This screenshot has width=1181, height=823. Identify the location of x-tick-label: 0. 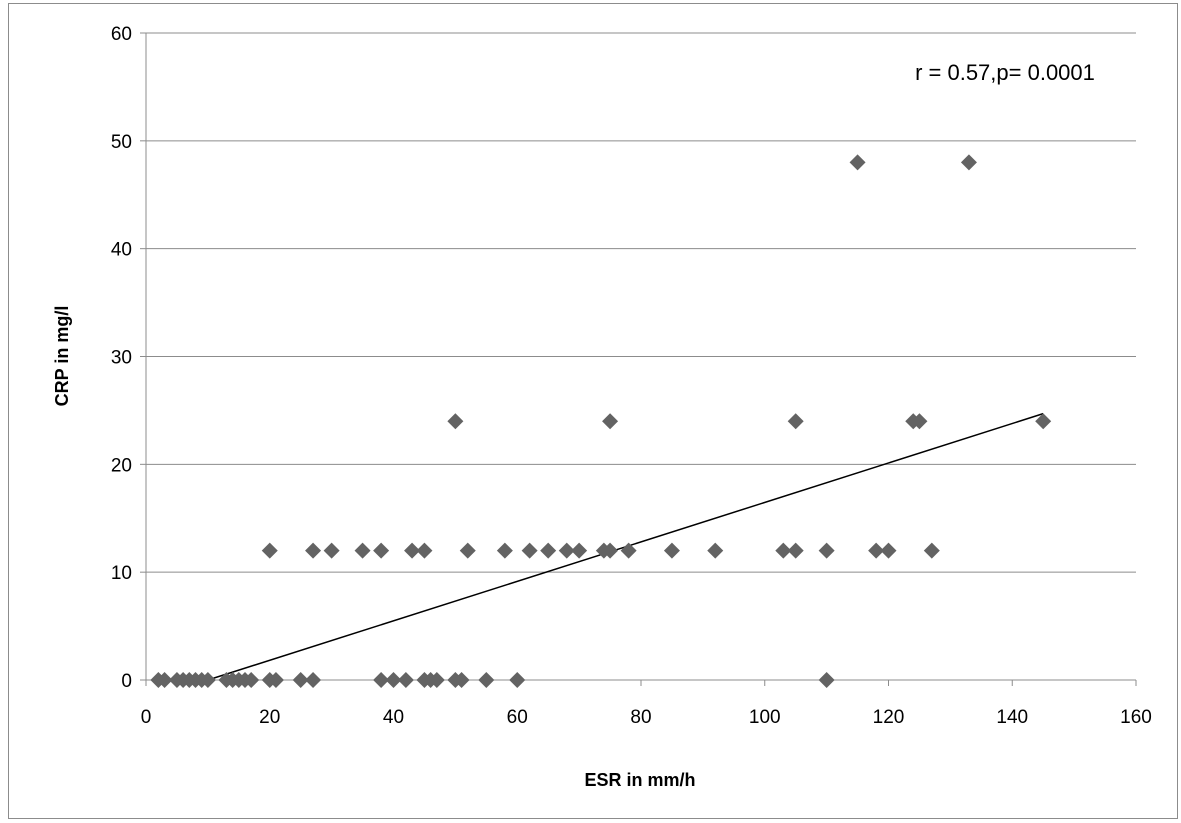
(146, 717).